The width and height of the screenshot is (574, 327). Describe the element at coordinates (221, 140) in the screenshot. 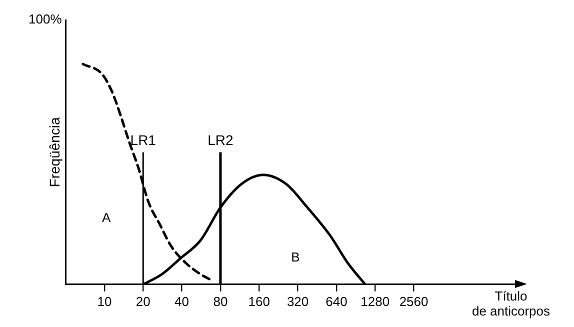

I see `ref-line-label: LR2` at that location.